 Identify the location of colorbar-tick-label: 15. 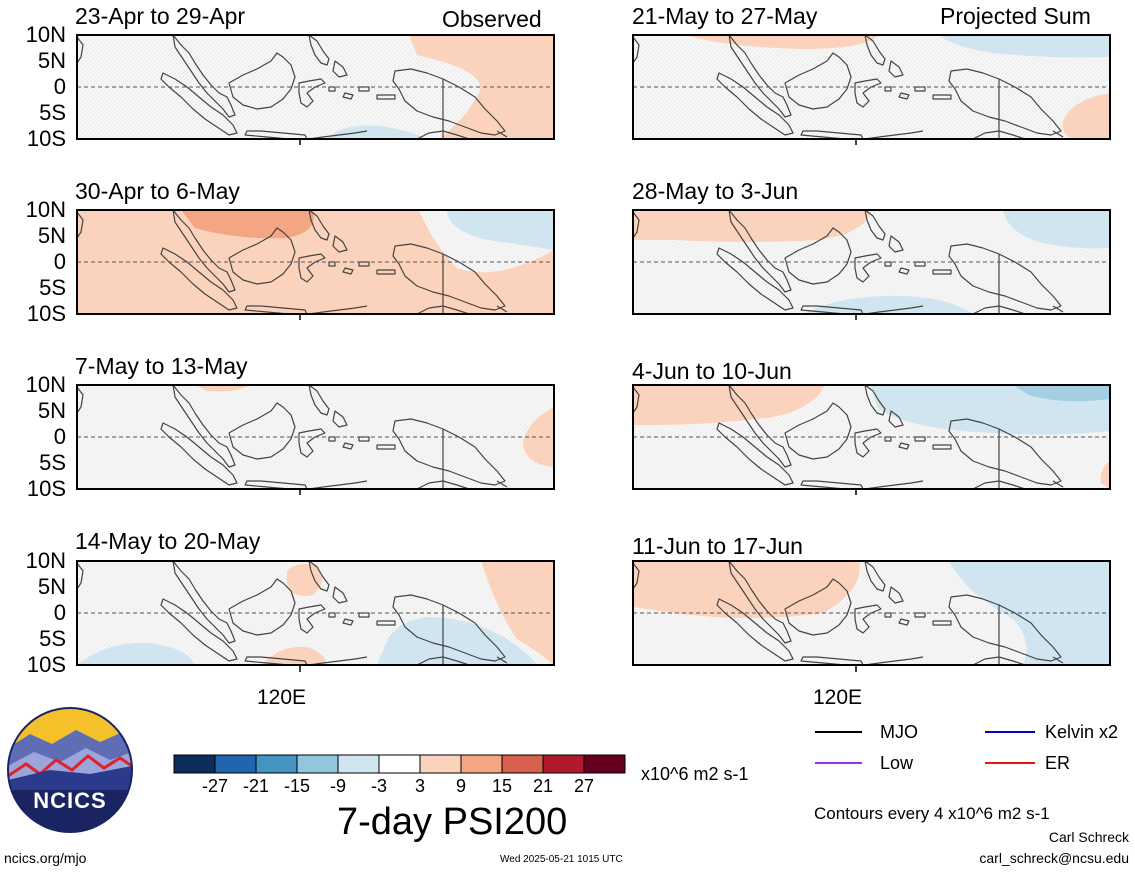
(502, 786).